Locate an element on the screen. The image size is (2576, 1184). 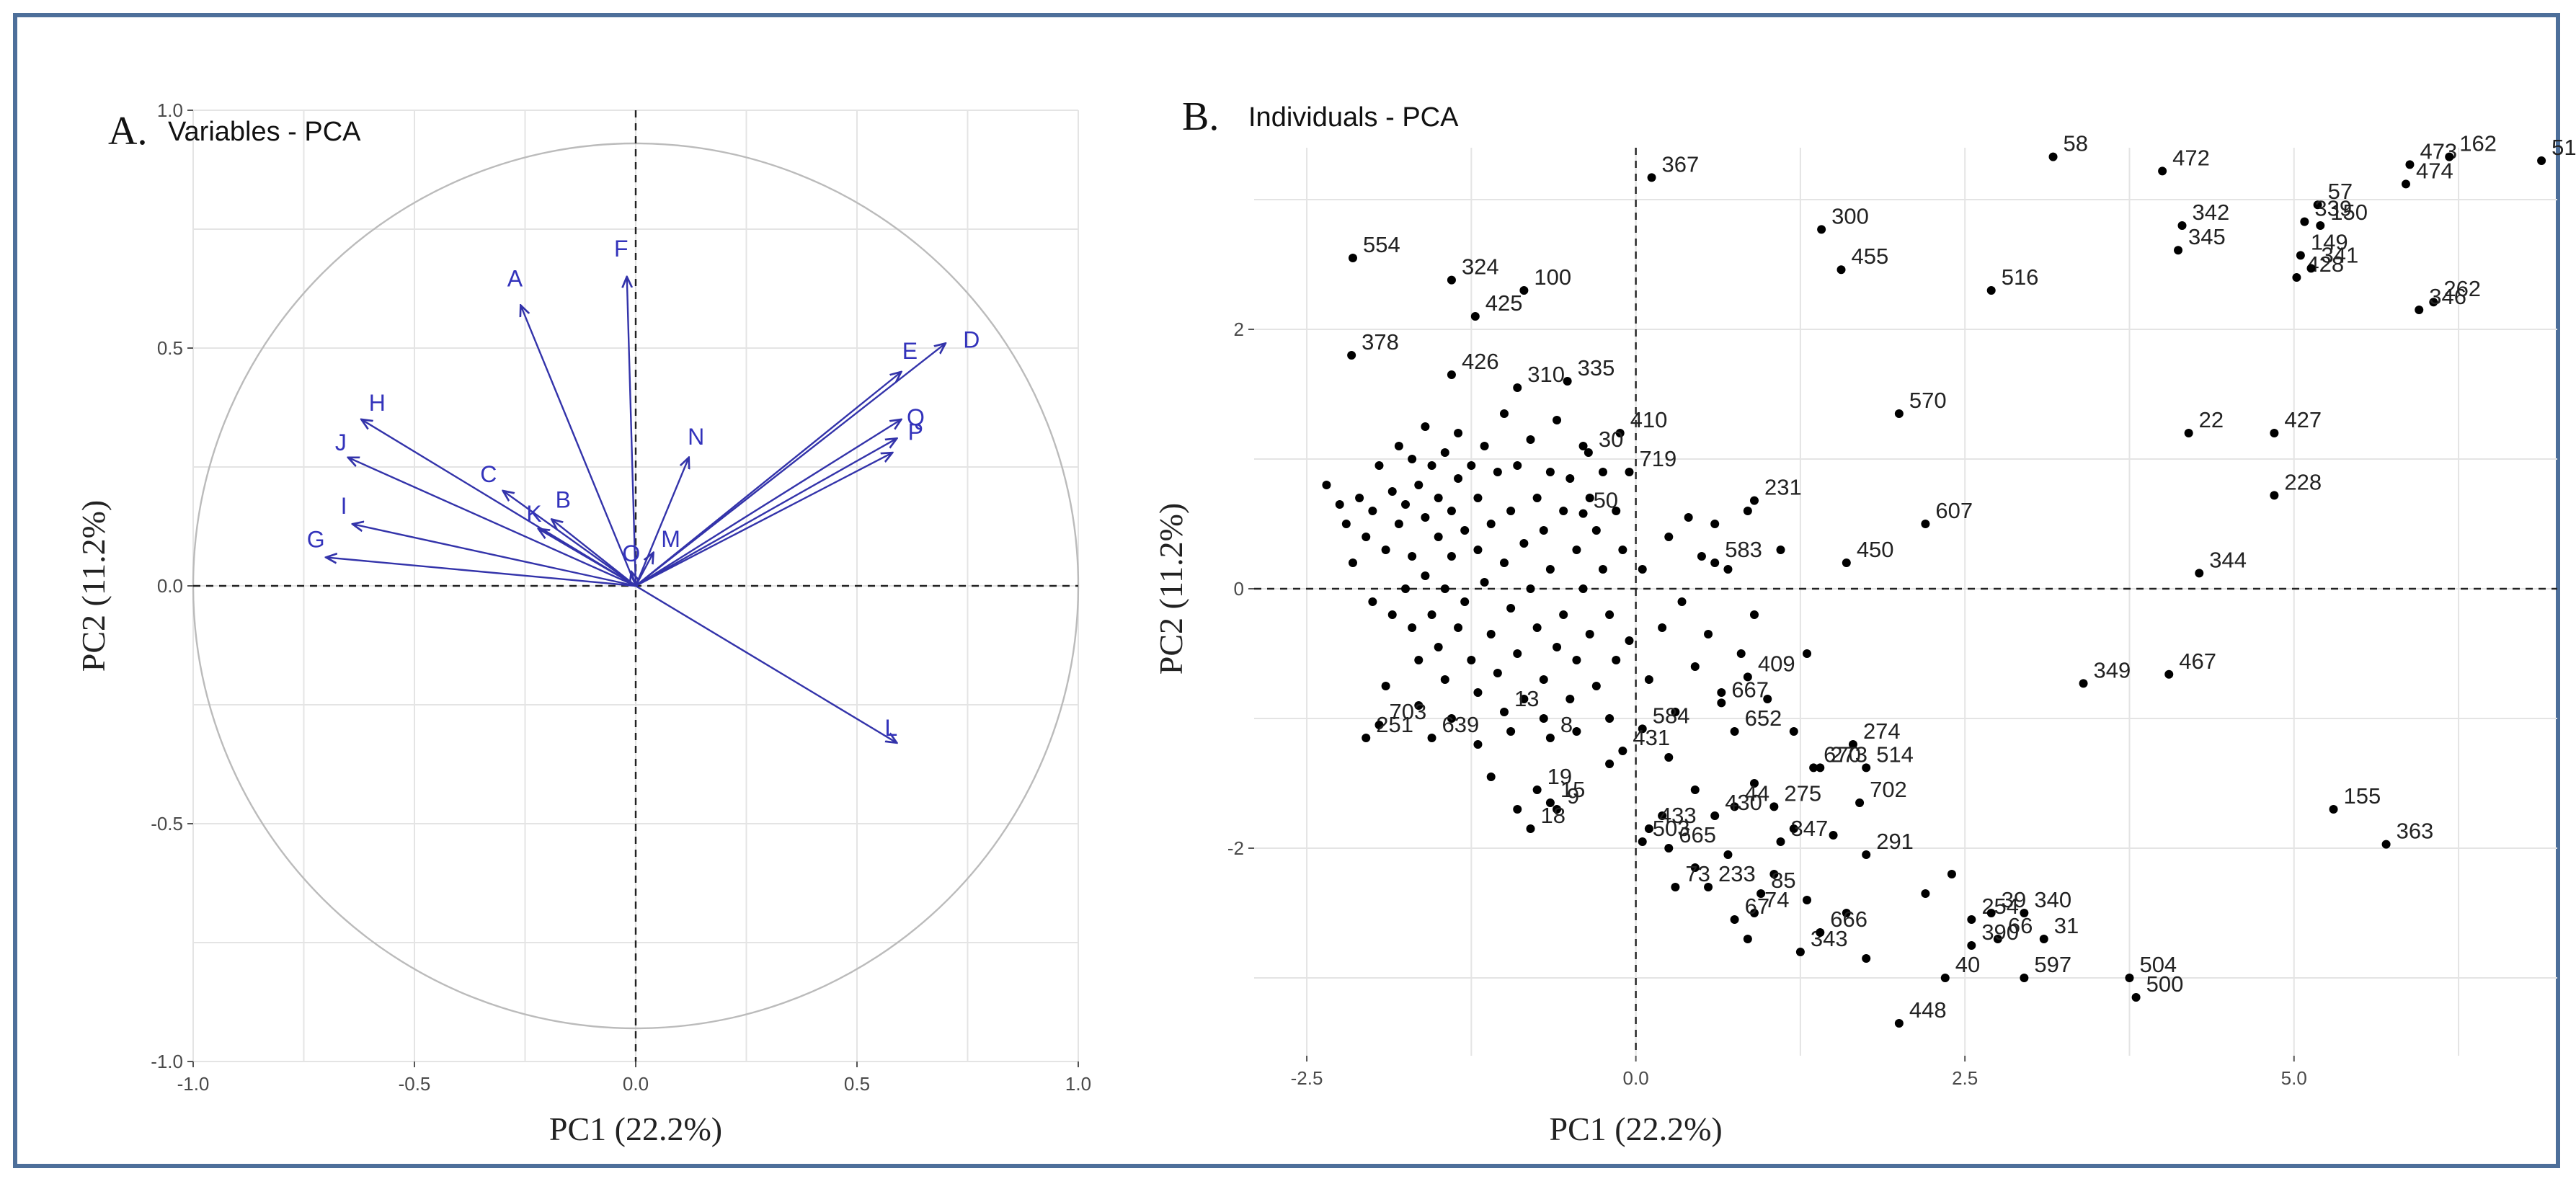
variable-label-B: B is located at coordinates (563, 500).